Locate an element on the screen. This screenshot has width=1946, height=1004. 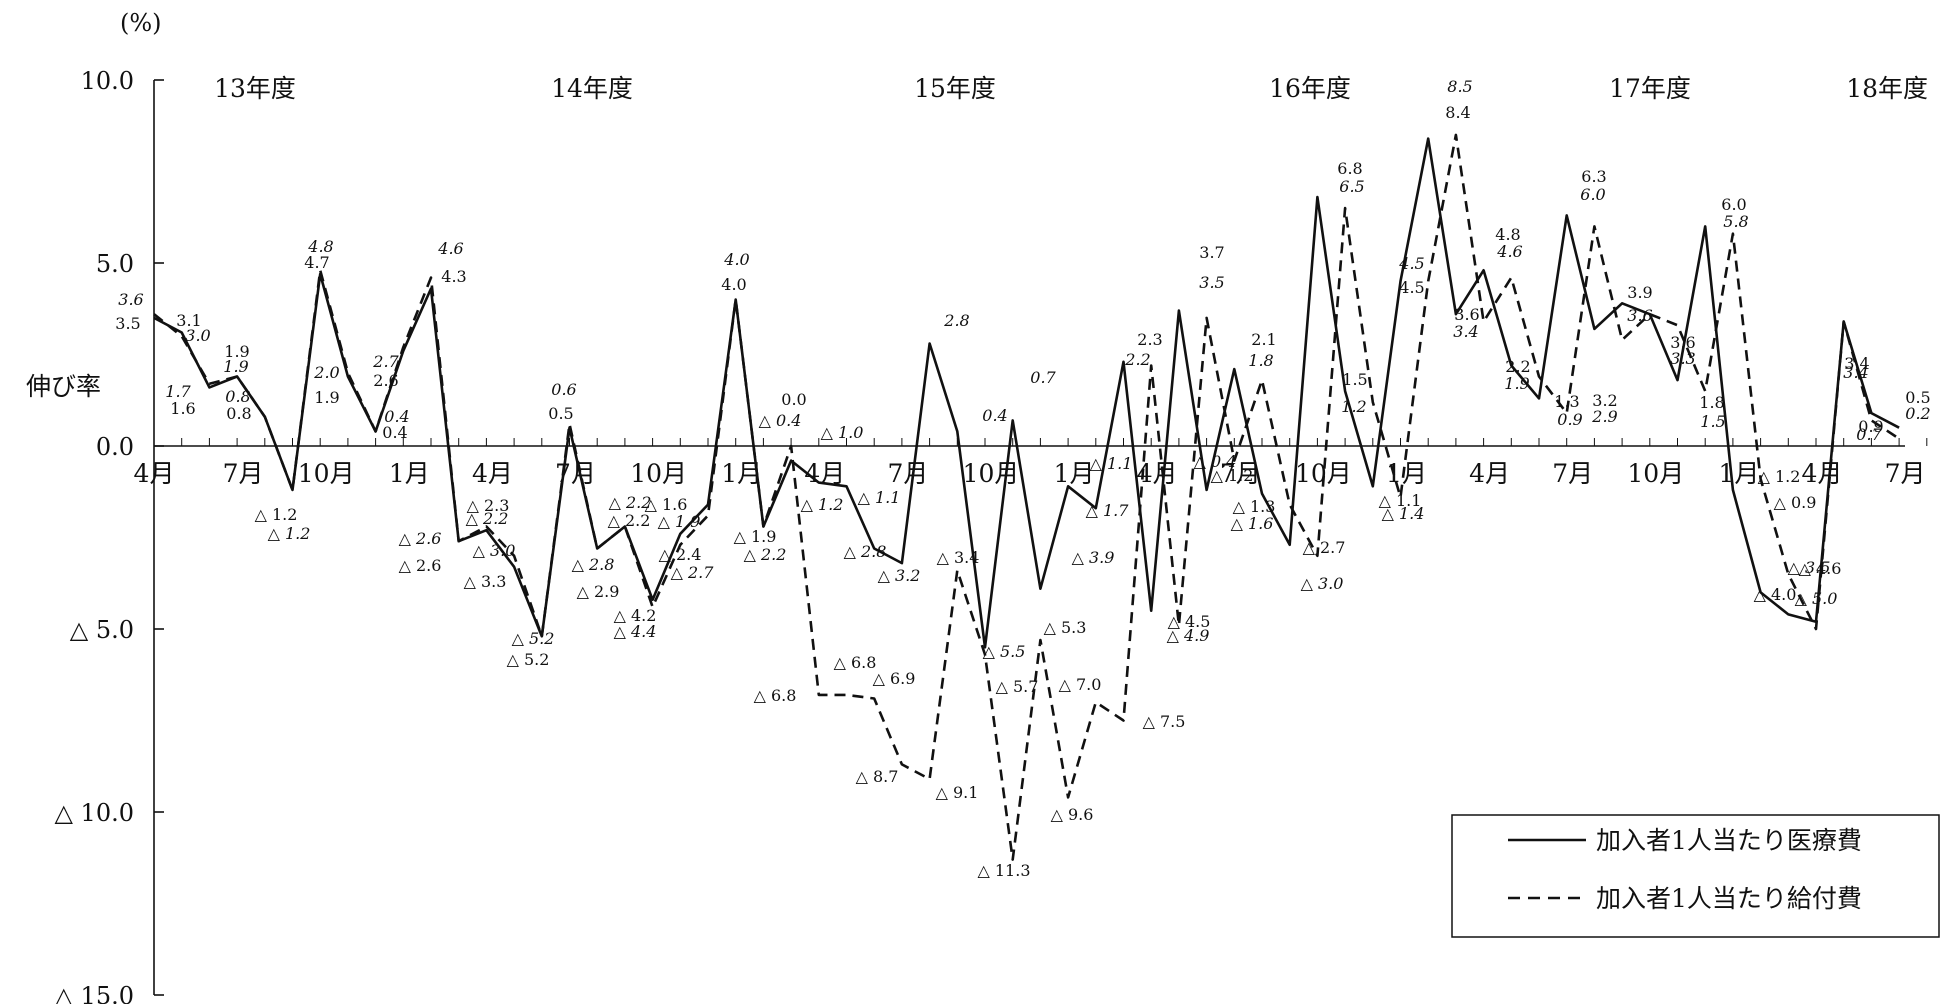
data-label: △ 3.5 is located at coordinates (1809, 567).